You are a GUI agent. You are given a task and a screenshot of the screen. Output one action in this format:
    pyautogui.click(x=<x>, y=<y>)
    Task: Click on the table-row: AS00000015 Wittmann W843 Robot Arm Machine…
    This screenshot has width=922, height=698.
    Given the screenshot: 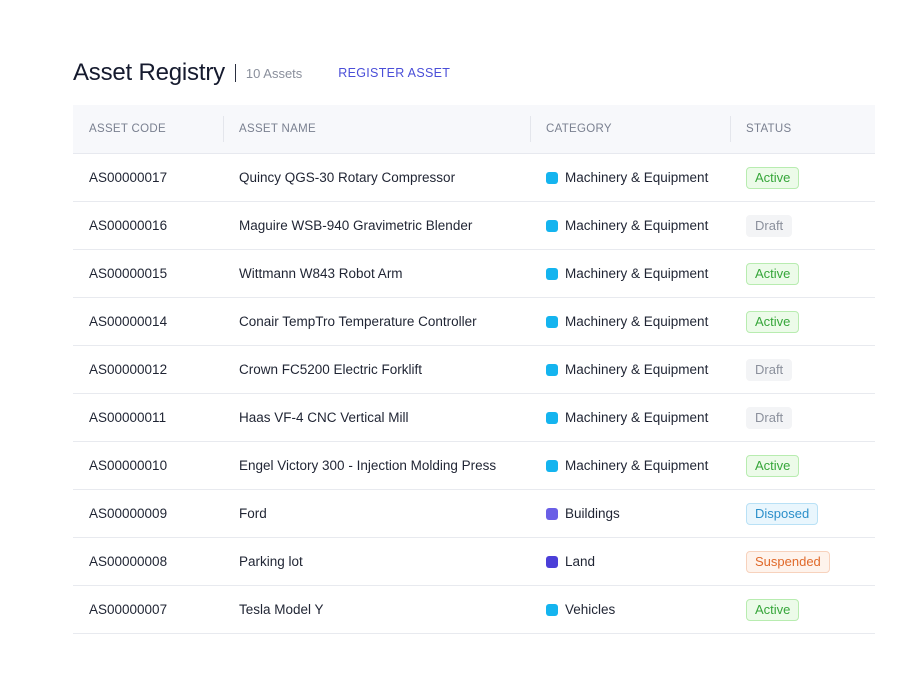 What is the action you would take?
    pyautogui.click(x=474, y=274)
    